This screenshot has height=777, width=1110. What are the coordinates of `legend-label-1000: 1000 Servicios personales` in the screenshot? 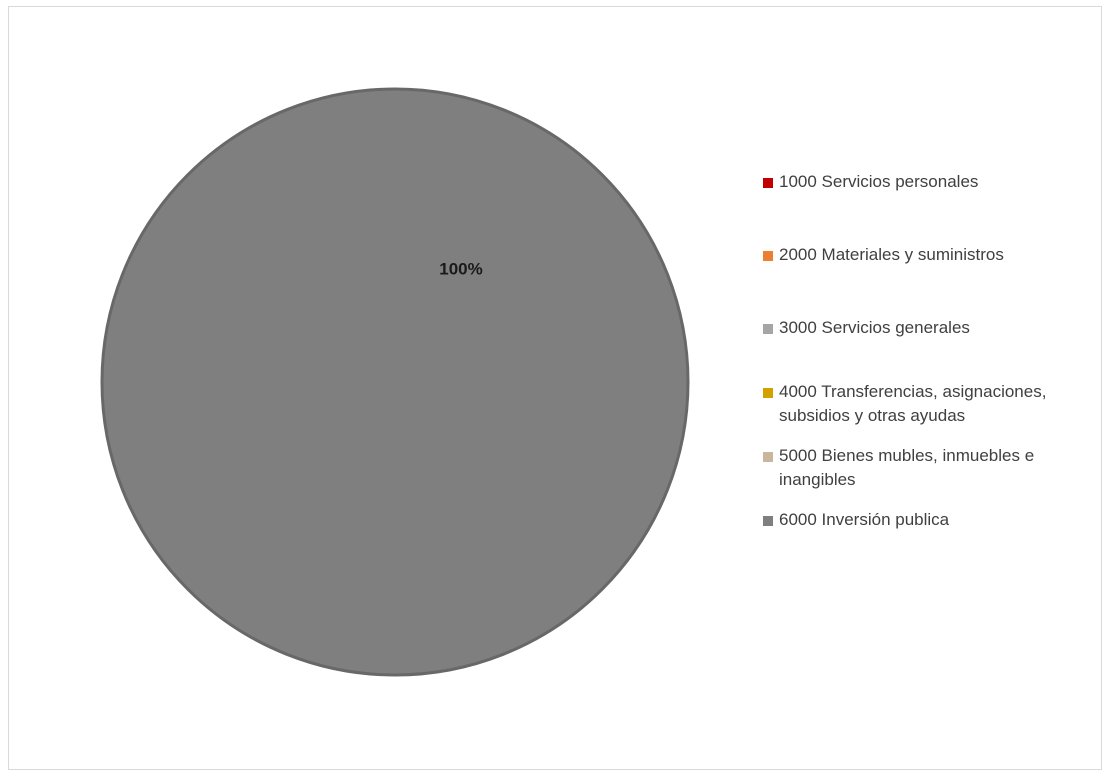 It's located at (879, 181).